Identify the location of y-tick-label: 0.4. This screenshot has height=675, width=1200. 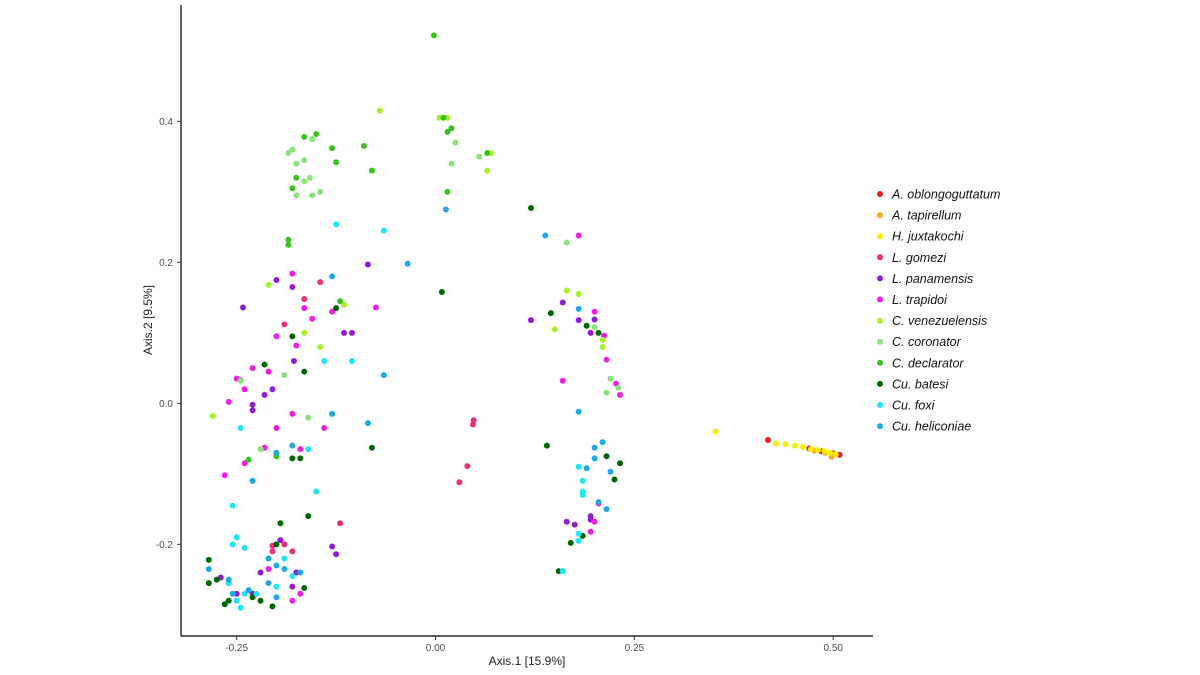
(166, 122).